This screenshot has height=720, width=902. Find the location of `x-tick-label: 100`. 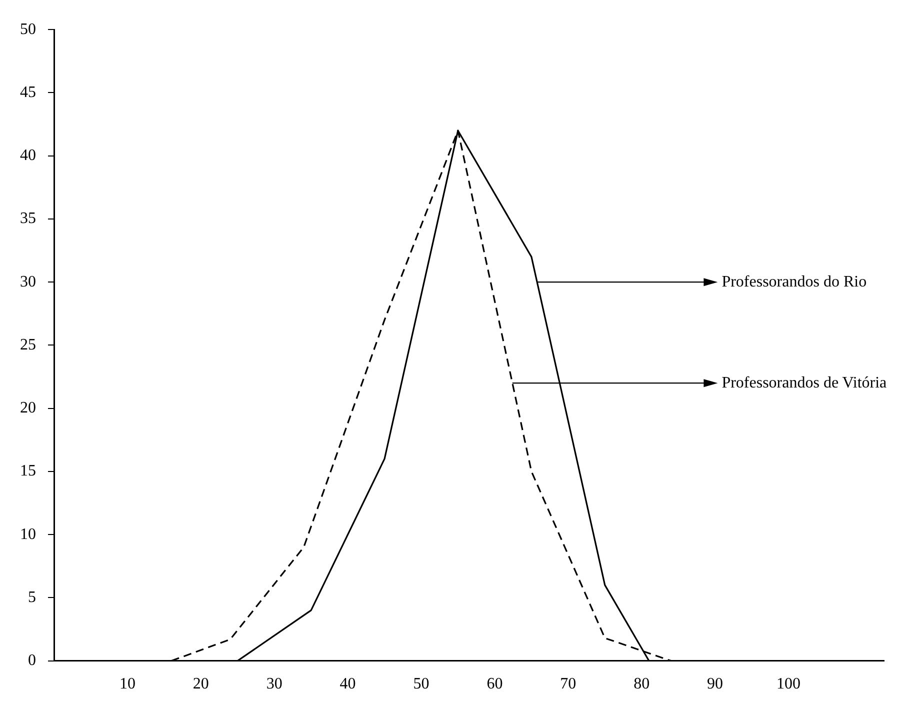

x-tick-label: 100 is located at coordinates (788, 684).